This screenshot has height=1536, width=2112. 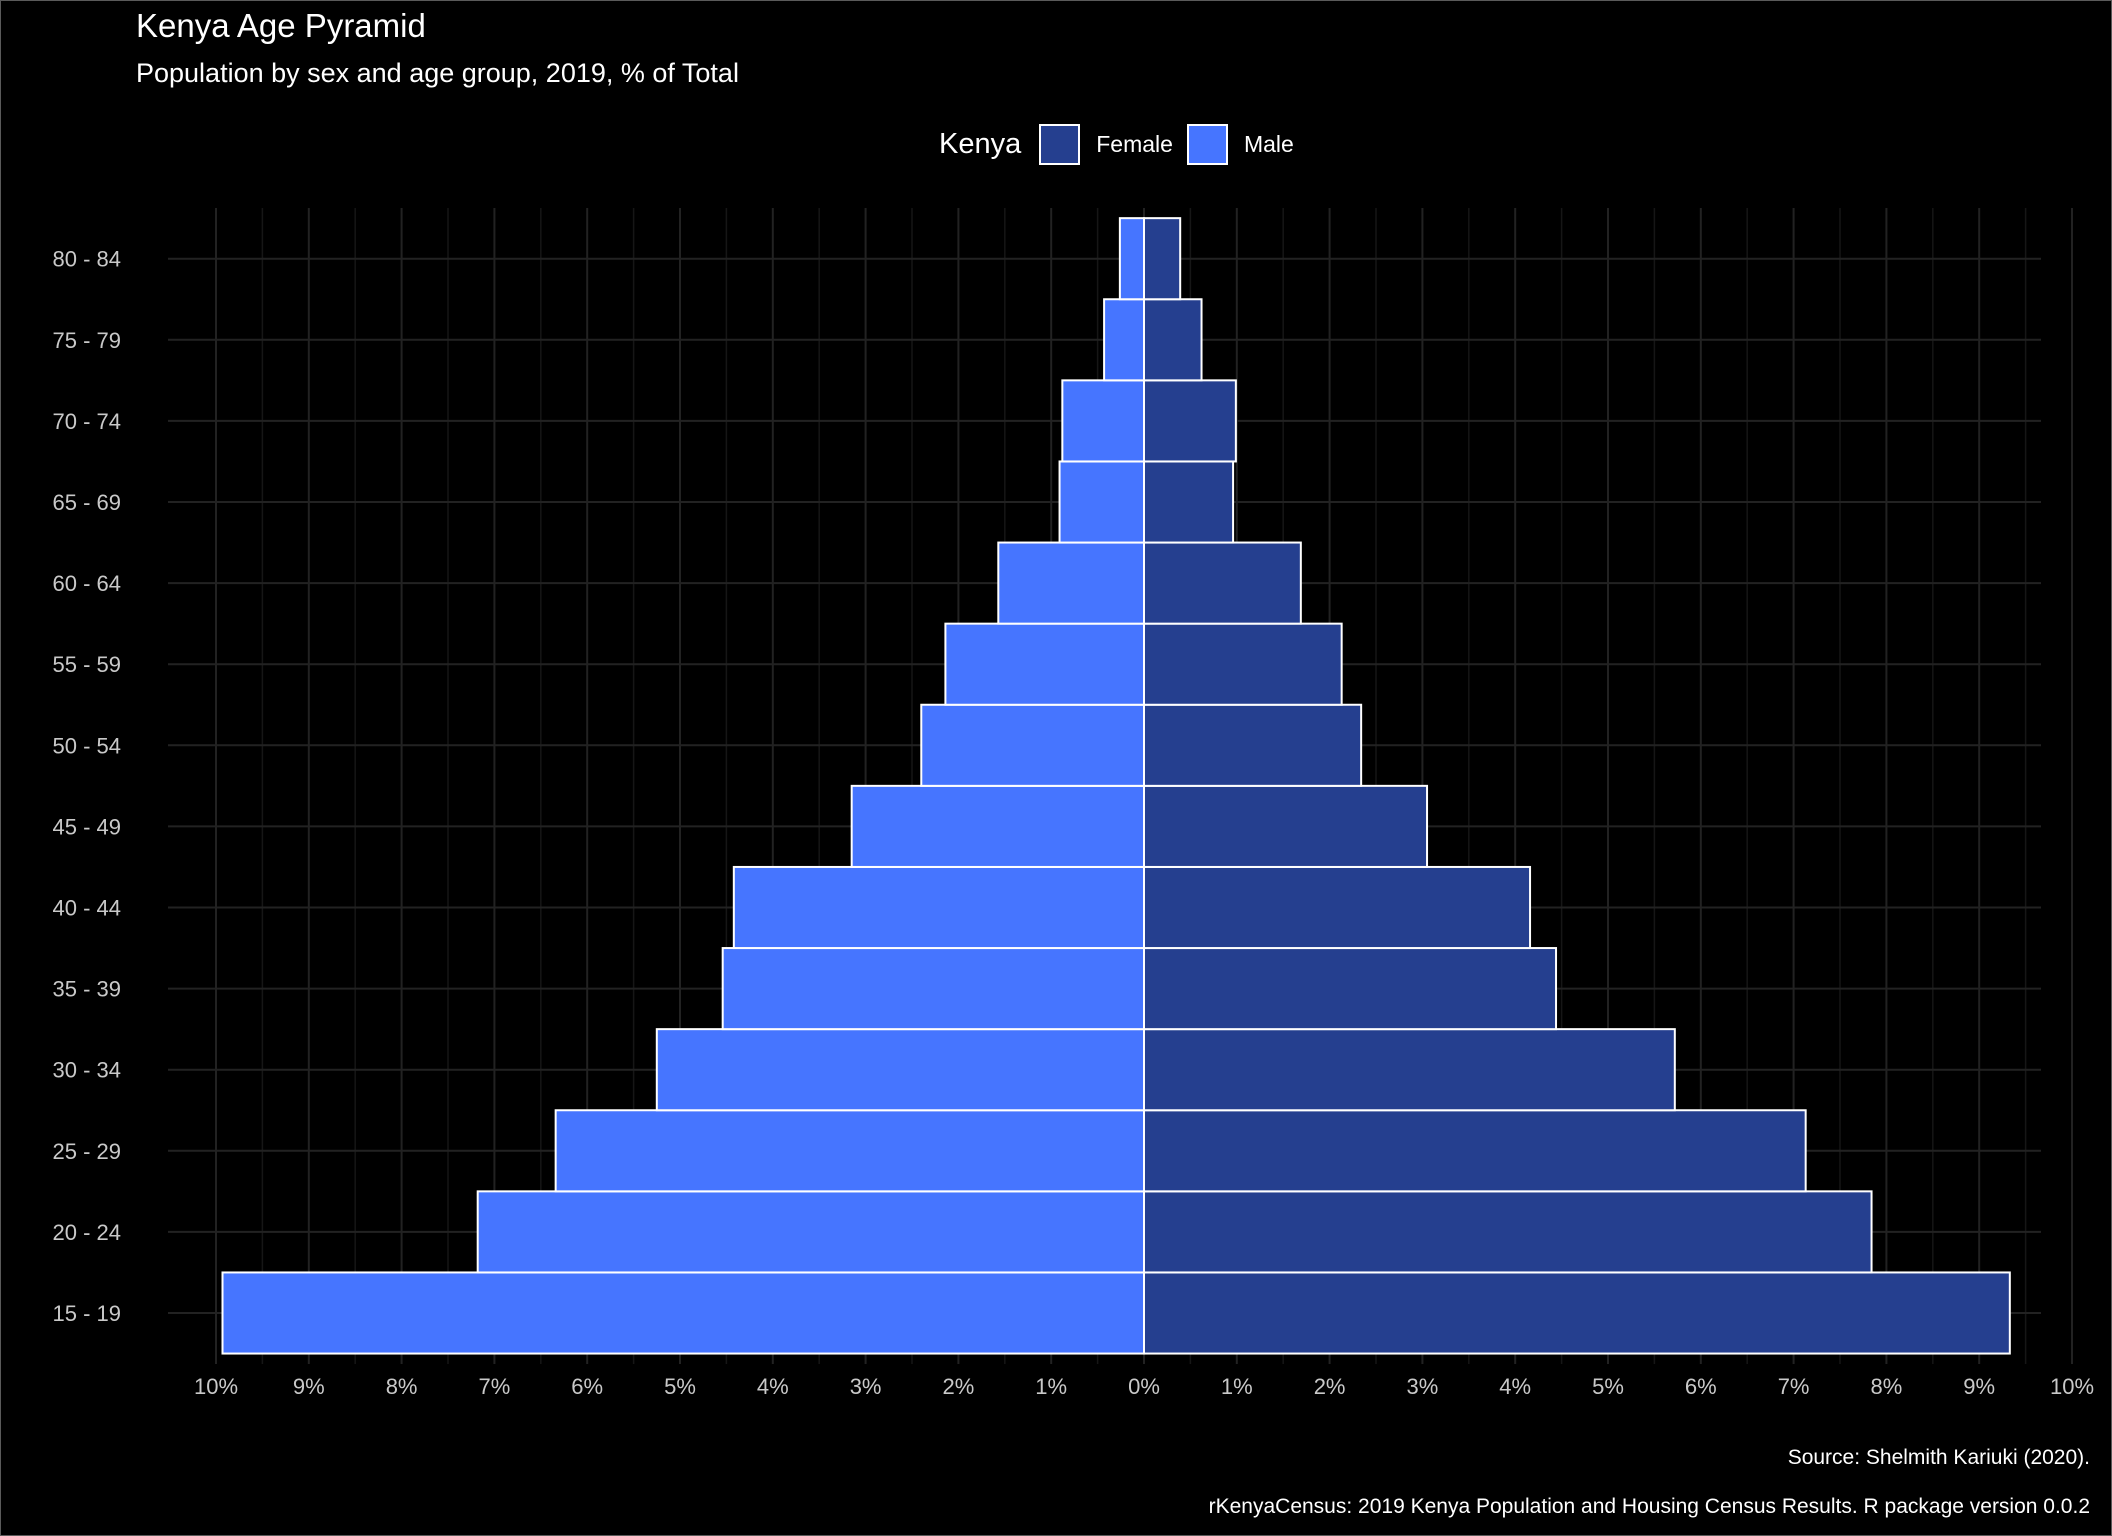 I want to click on legend-item-male: Male, so click(x=1240, y=144).